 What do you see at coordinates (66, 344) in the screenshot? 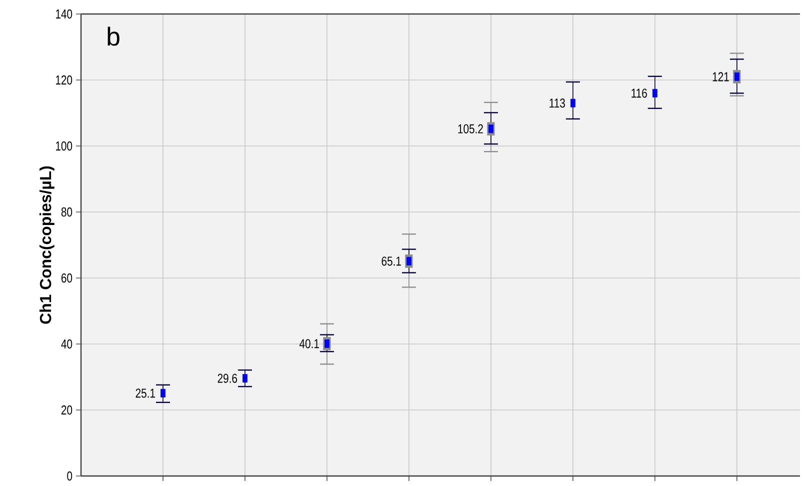
I see `y-tick-label: 40` at bounding box center [66, 344].